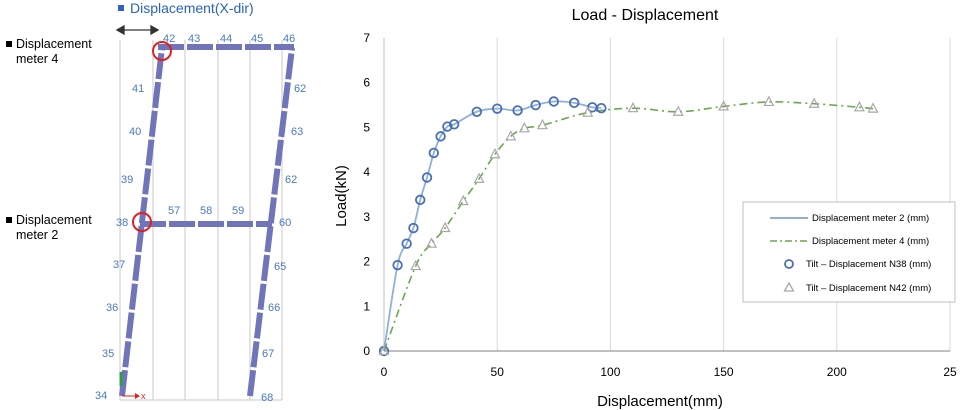 The height and width of the screenshot is (410, 970). I want to click on node-label: 38, so click(122, 223).